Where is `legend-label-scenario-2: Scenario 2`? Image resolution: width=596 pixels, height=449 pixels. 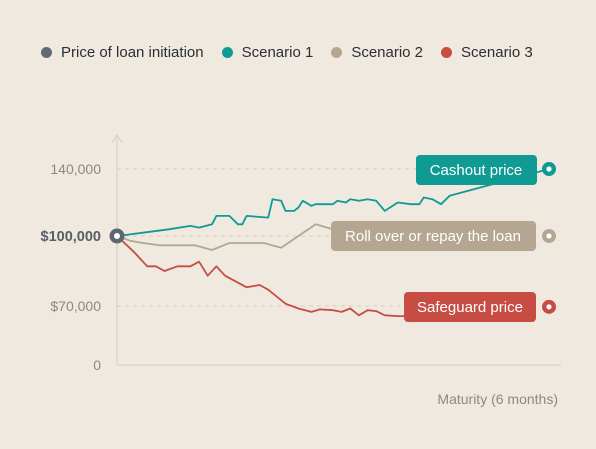 legend-label-scenario-2: Scenario 2 is located at coordinates (387, 52).